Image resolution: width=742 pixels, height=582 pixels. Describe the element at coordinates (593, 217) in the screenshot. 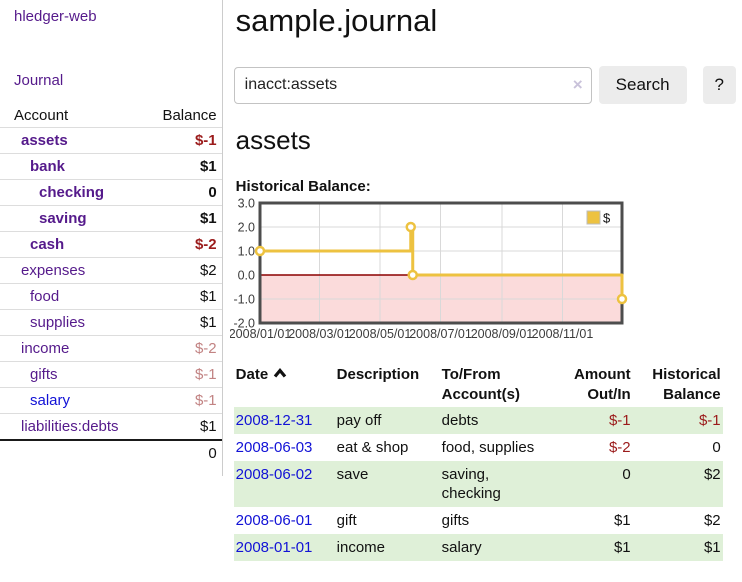

I see `legend-swatch` at that location.